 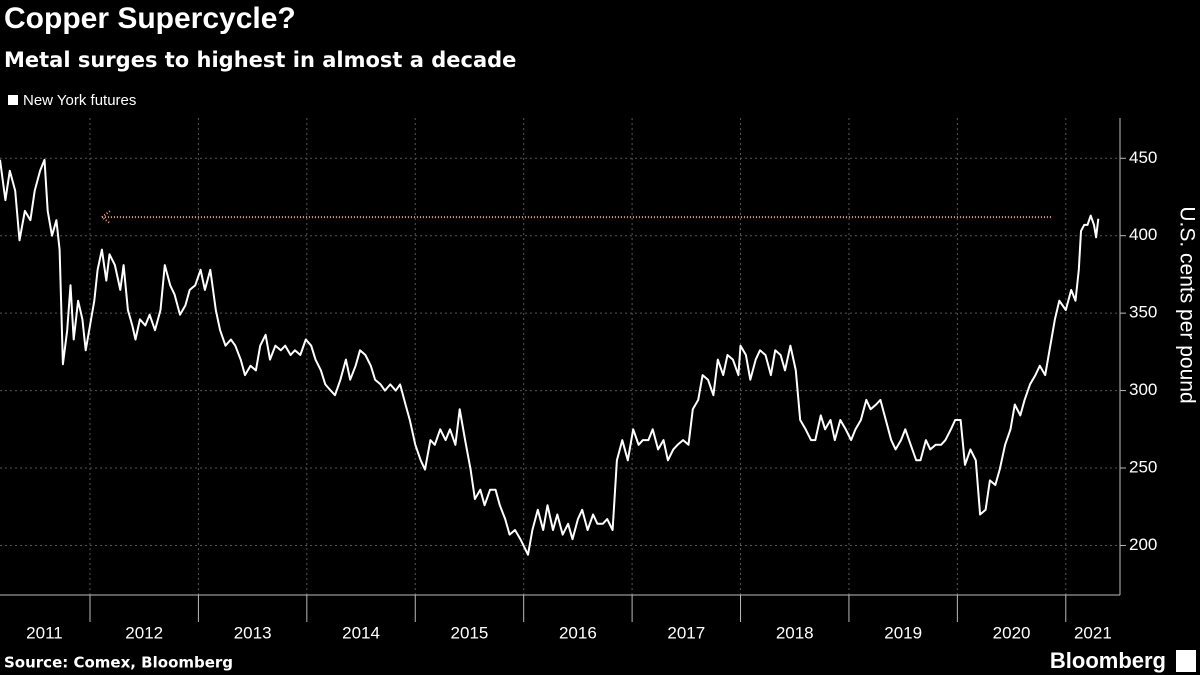 I want to click on x-tick-label: 2017, so click(x=686, y=632).